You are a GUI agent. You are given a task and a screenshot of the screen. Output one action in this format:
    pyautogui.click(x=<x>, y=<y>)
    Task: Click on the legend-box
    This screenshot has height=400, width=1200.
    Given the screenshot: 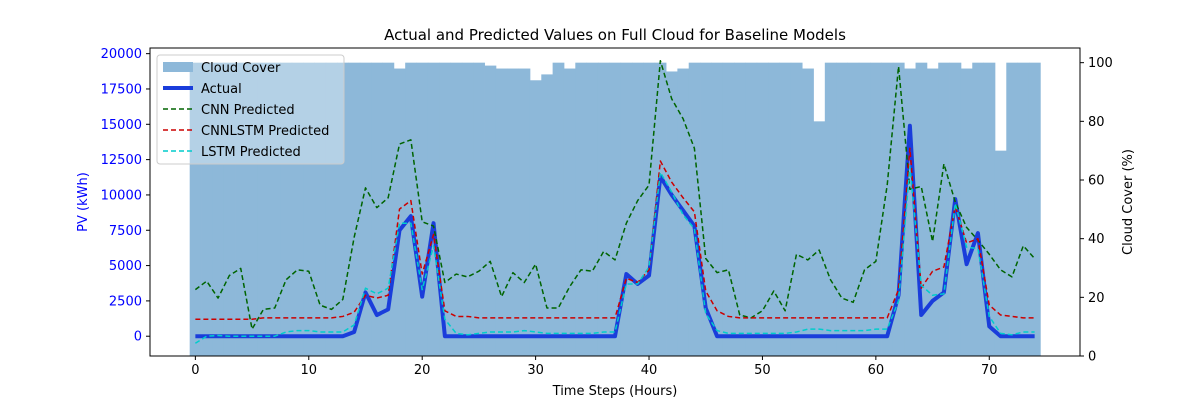 What is the action you would take?
    pyautogui.click(x=250, y=109)
    